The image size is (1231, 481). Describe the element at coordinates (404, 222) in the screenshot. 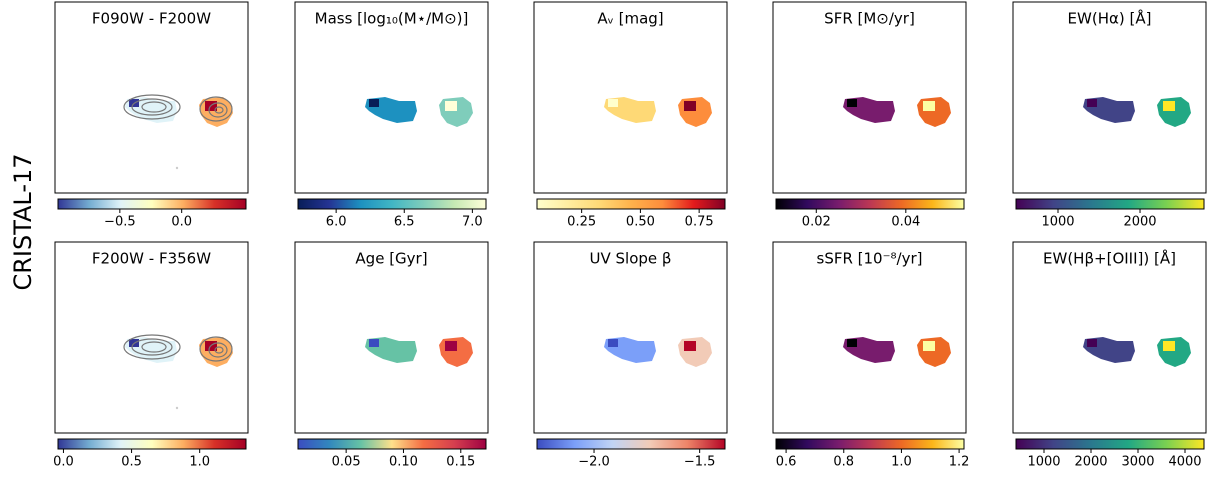

I see `colorbar-tick-label: 6.5` at that location.